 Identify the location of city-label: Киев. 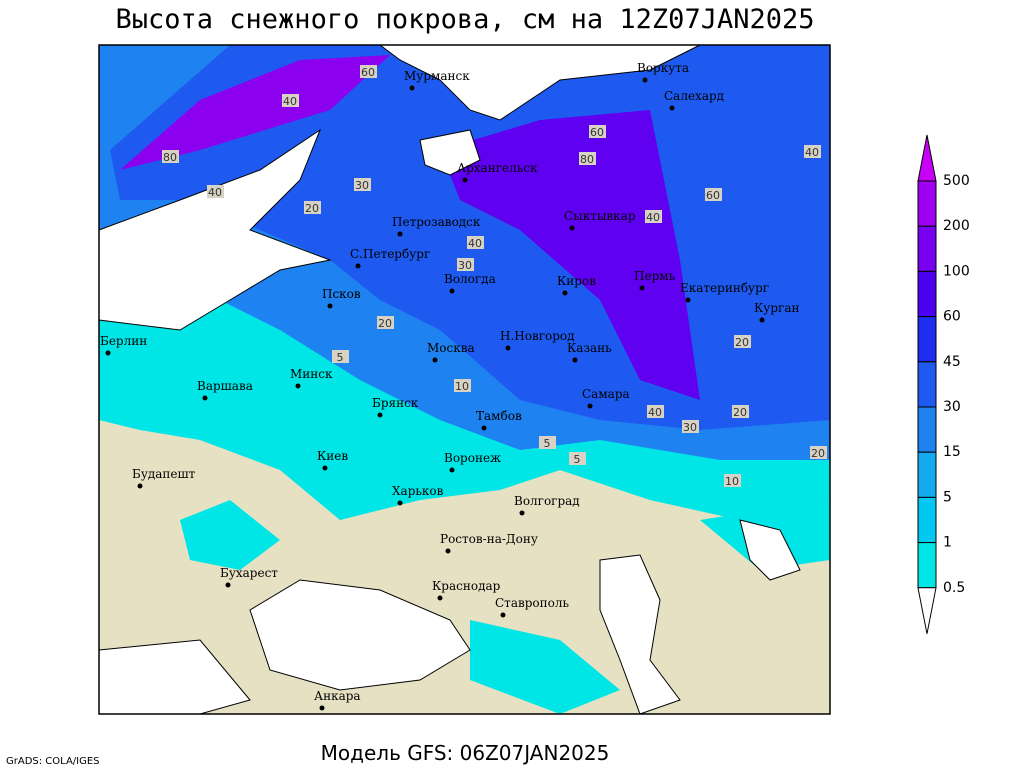
(332, 456).